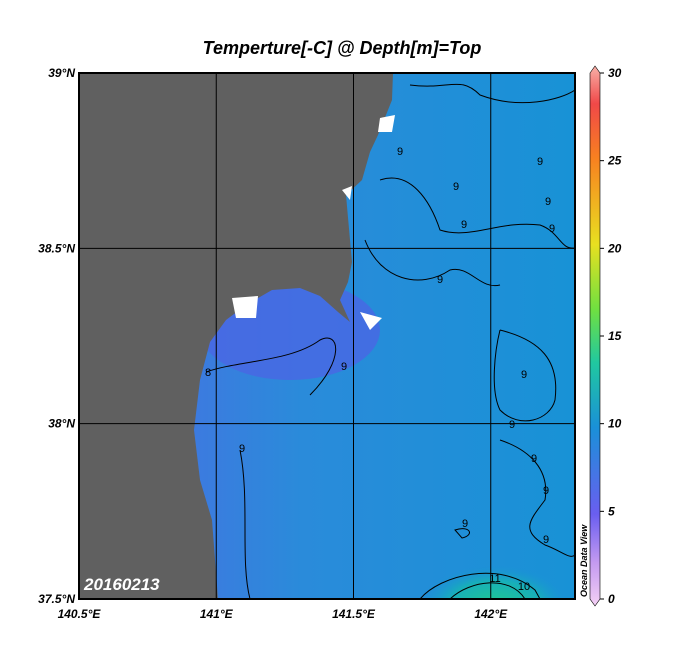  What do you see at coordinates (217, 614) in the screenshot?
I see `x-tick-label: 141°E` at bounding box center [217, 614].